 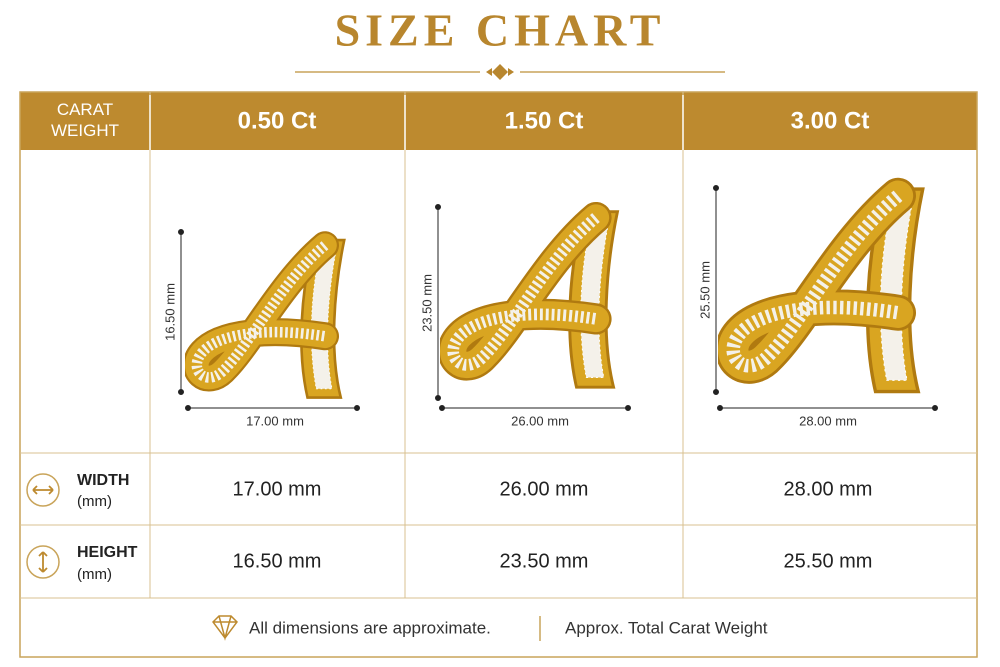 I want to click on cell: 25.50 mm, so click(x=828, y=561).